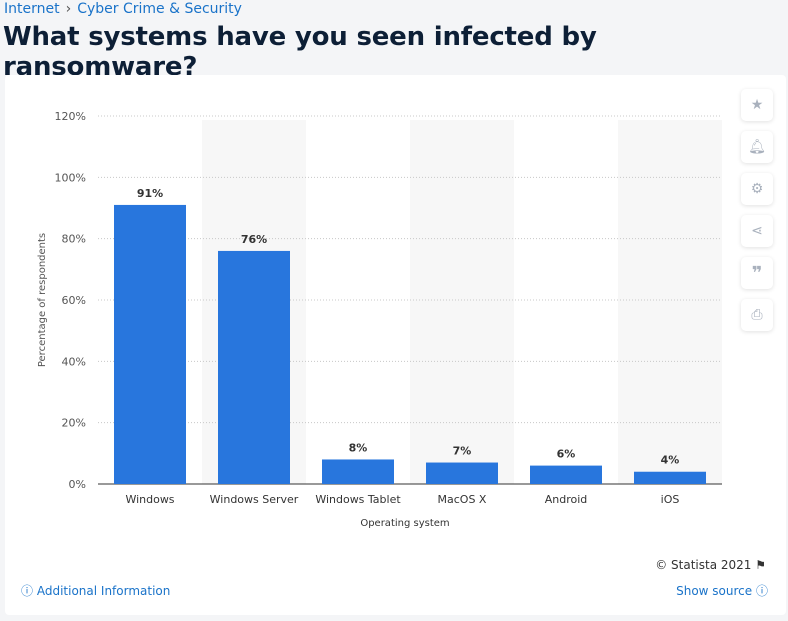 This screenshot has width=788, height=621. Describe the element at coordinates (77, 484) in the screenshot. I see `y-tick-label: 0%` at that location.